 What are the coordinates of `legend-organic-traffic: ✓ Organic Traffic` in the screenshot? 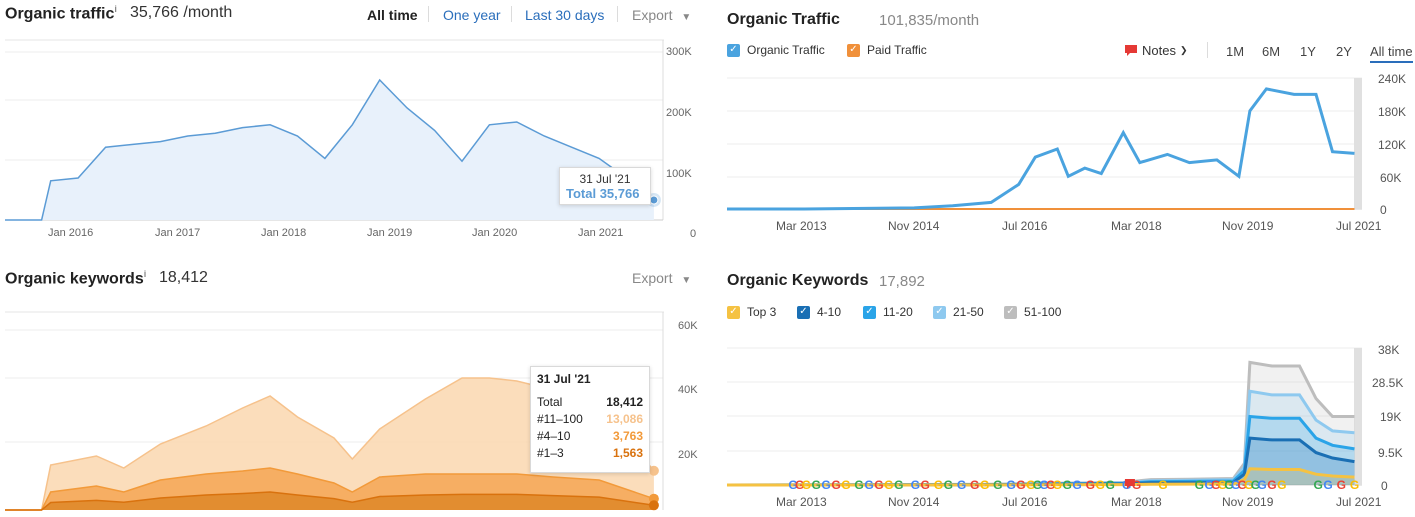 It's located at (776, 50).